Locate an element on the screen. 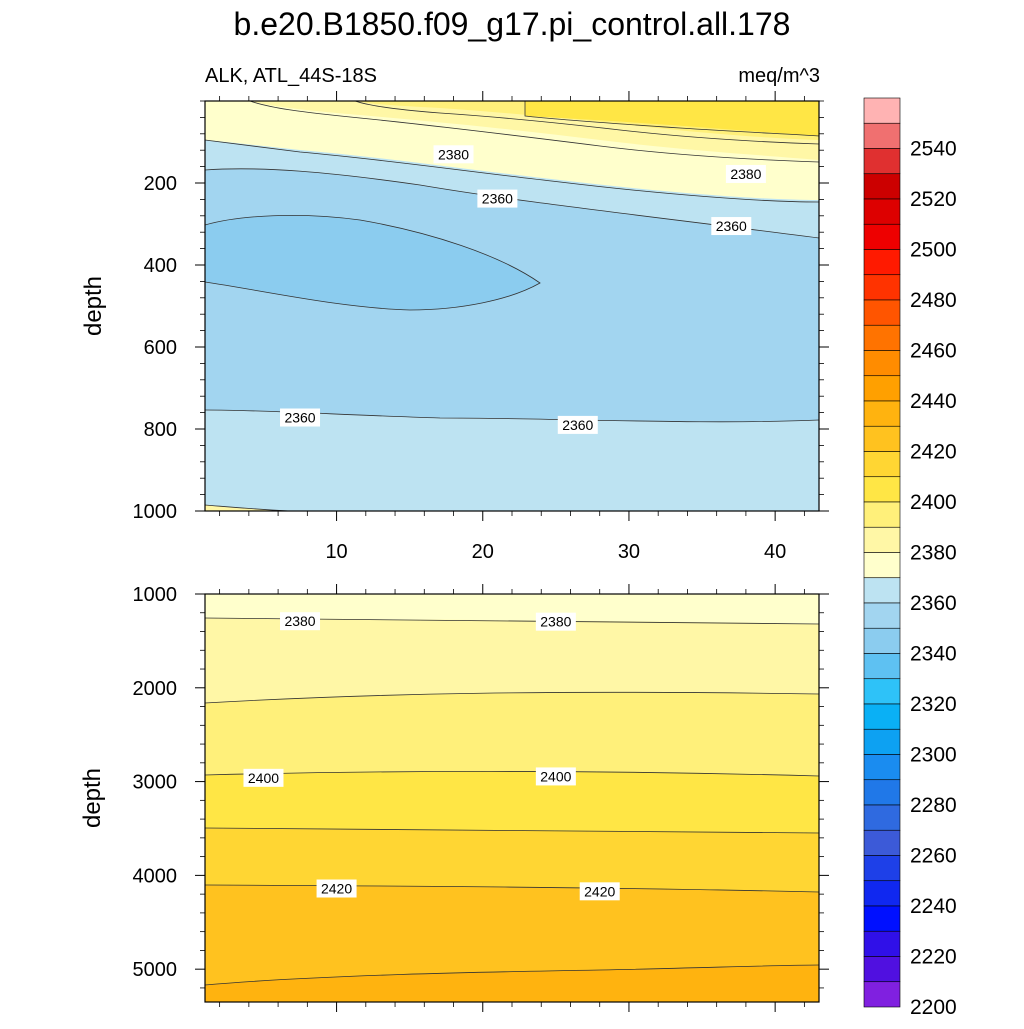  lower-y-tick-label: 4000 is located at coordinates (155, 876).